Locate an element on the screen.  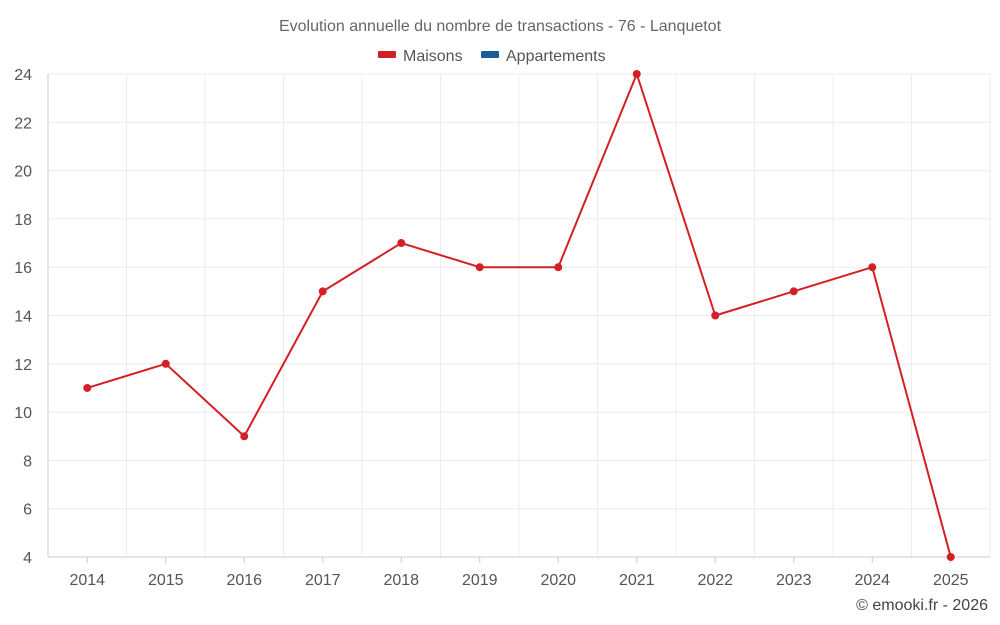
legend-item-appartements: Appartements is located at coordinates (543, 56).